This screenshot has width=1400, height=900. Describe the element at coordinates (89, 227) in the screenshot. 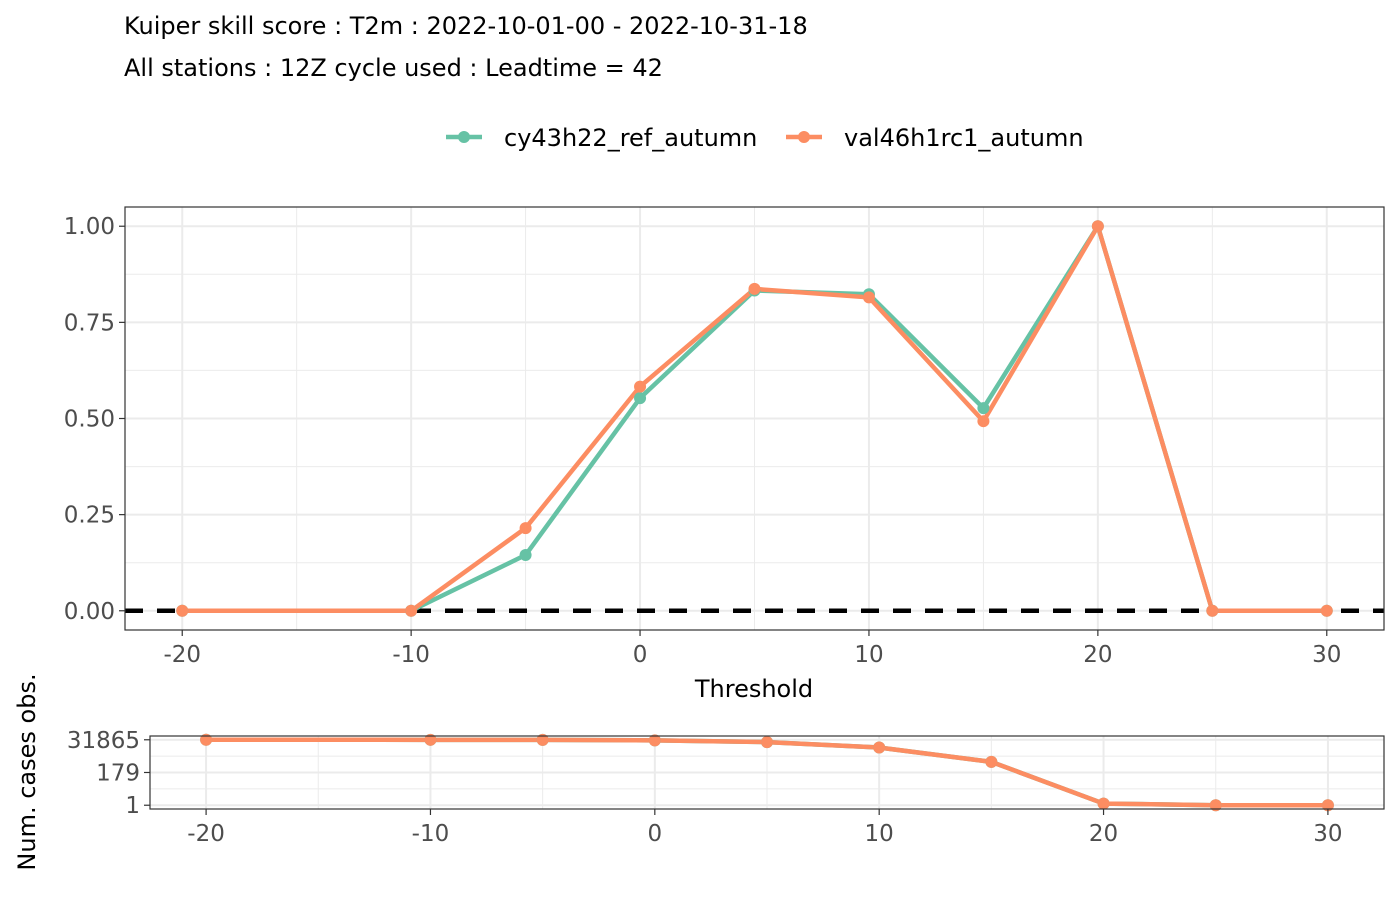

I see `y-tick-label: 1.00` at that location.